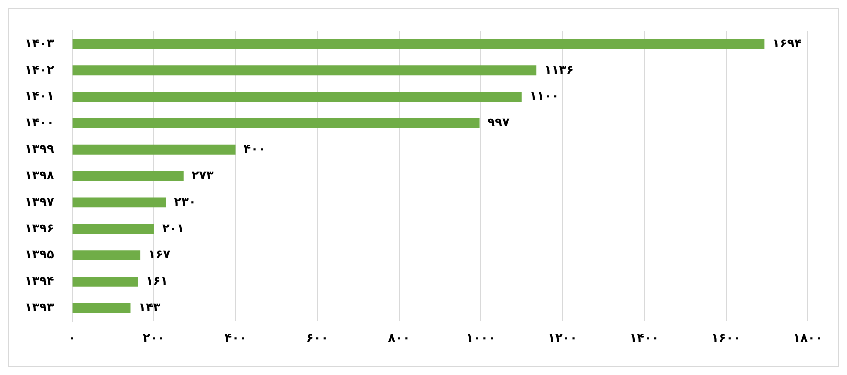  I want to click on data-label: ۱۶۱, so click(157, 281).